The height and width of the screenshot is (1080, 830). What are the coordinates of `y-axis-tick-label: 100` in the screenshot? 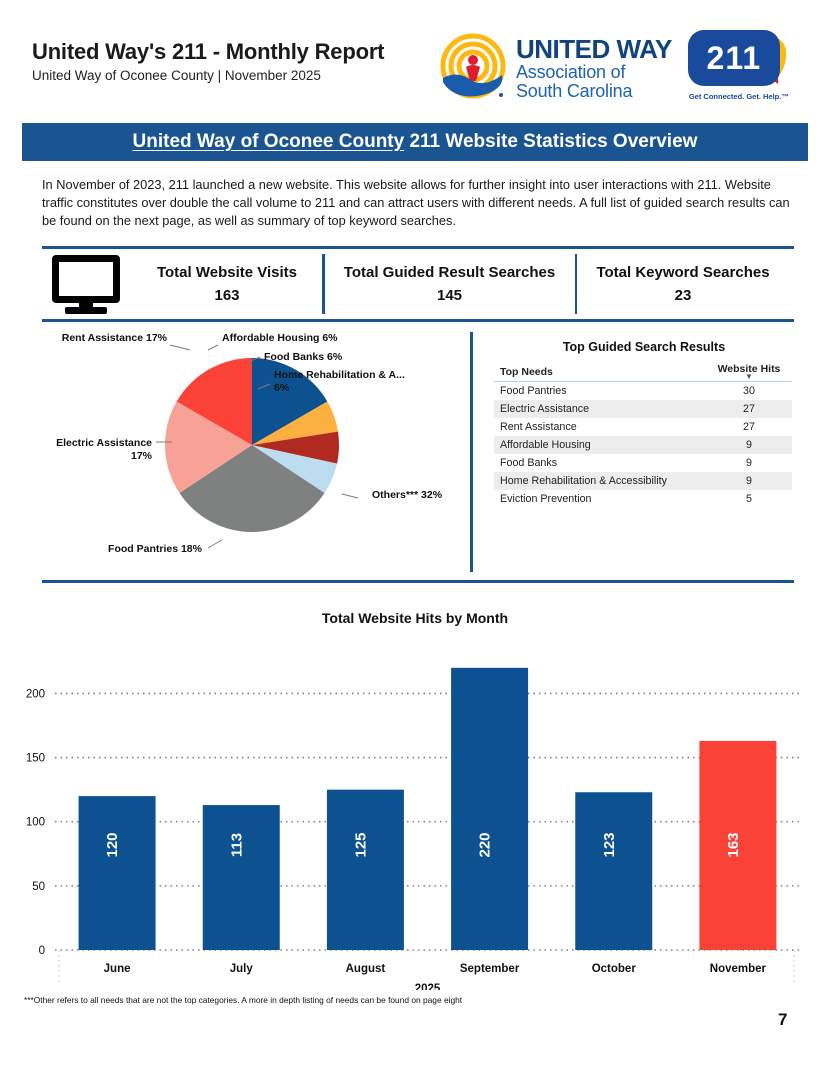 It's located at (35, 823).